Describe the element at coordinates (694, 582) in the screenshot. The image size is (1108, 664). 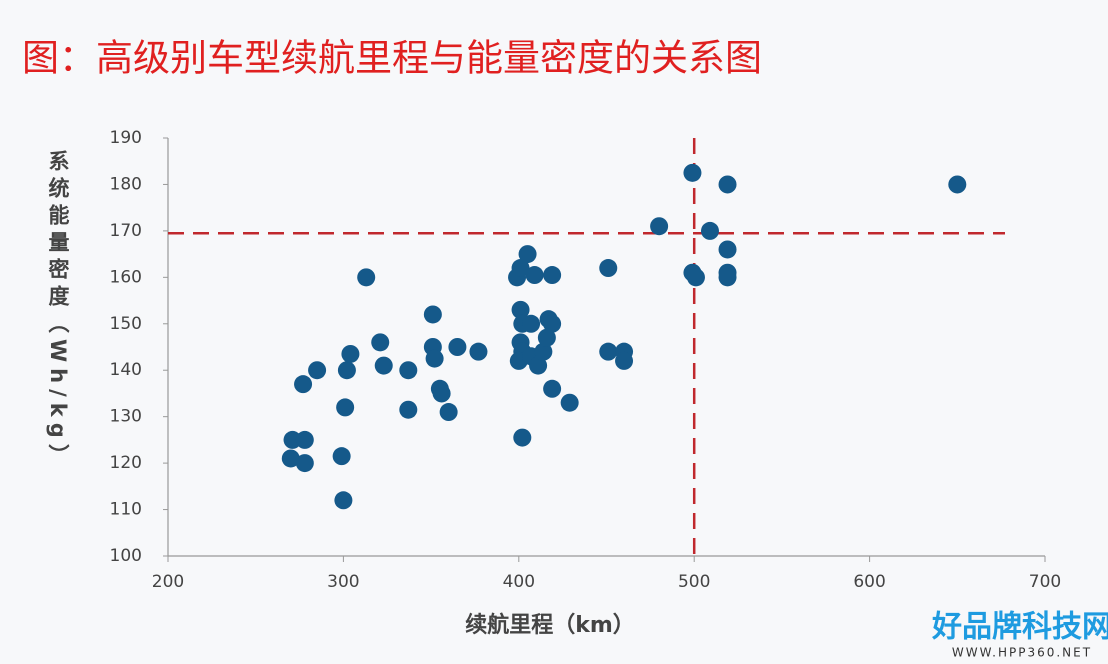
I see `x-tick-label: 500` at that location.